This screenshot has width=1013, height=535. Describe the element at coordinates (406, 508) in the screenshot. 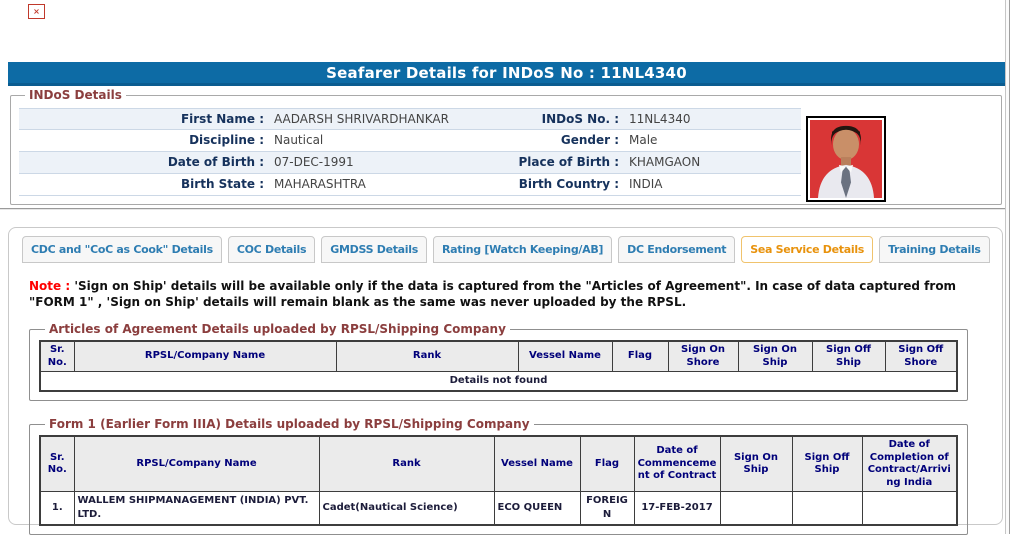

I see `cell-rank: Cadet(Nautical Science)` at that location.